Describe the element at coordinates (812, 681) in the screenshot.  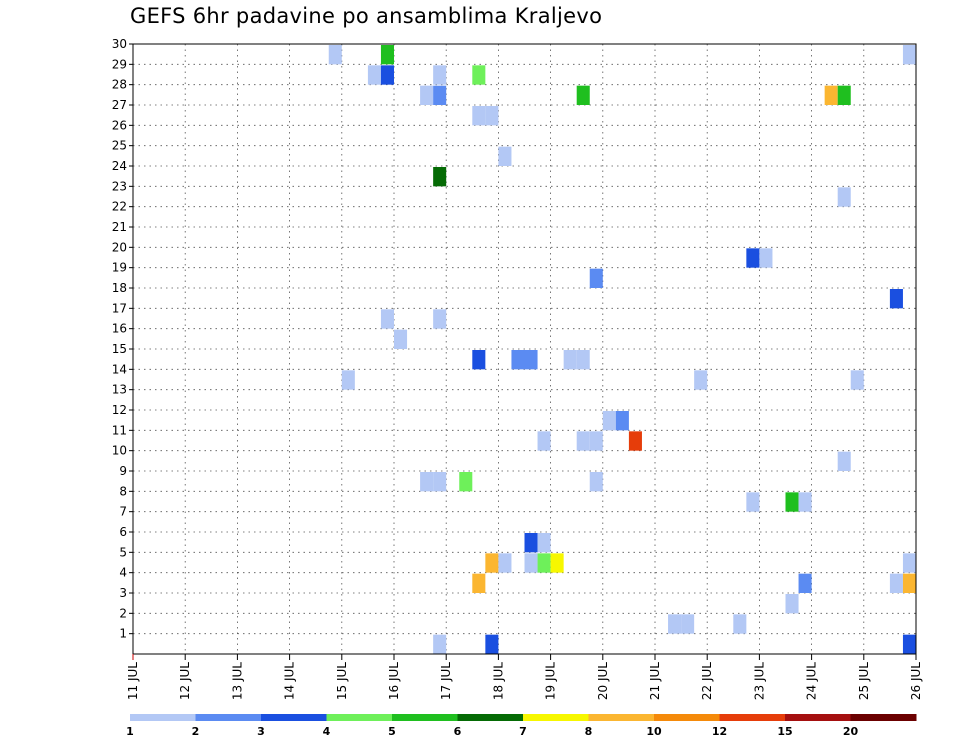
I see `x-tick-label: 24 JUL` at that location.